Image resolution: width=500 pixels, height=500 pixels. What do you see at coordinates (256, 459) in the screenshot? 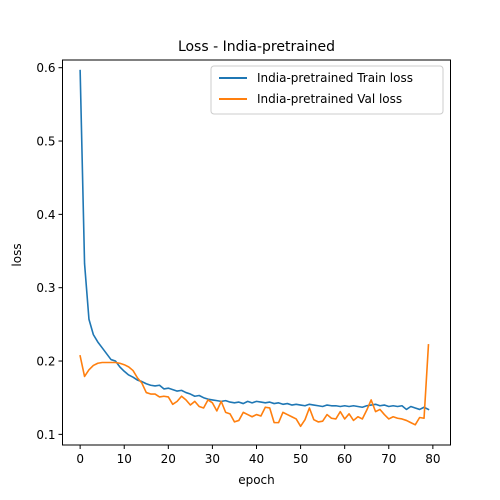
I see `x-tick-label: 40` at bounding box center [256, 459].